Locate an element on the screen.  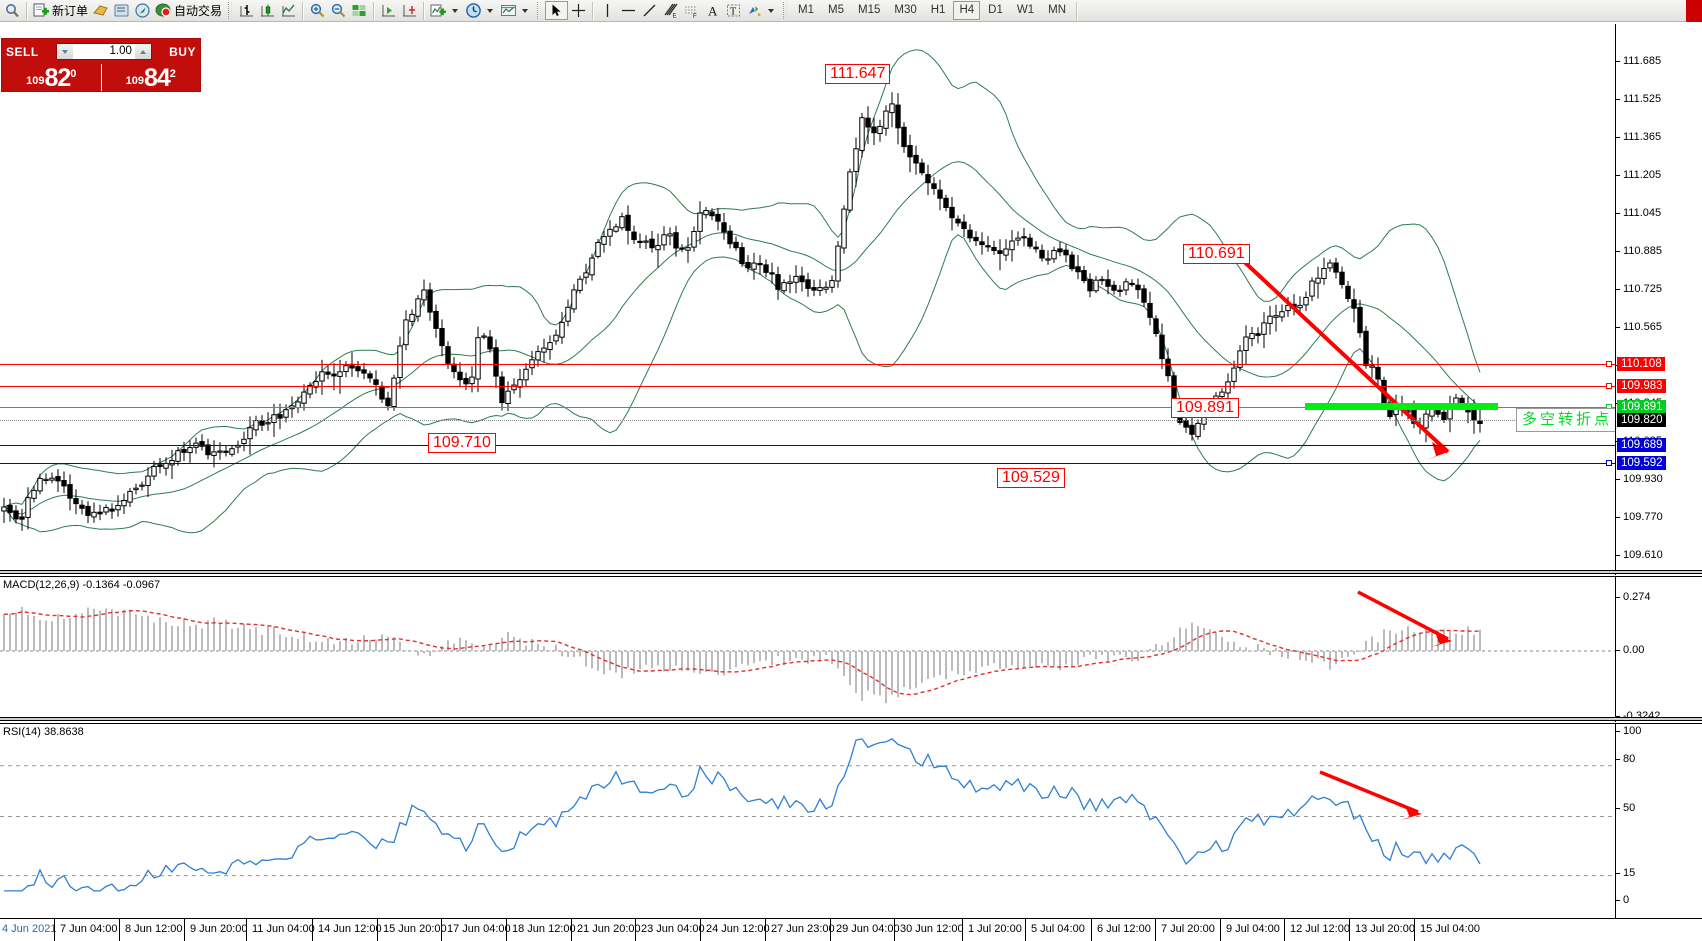
timeframe-m15: M15 is located at coordinates (869, 10).